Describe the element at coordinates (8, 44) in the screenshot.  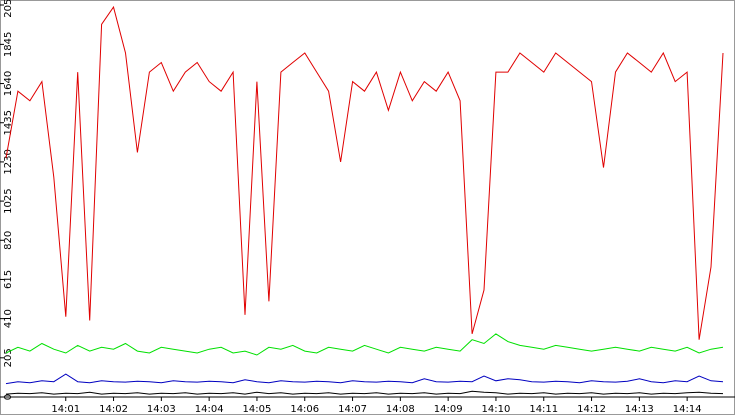
I see `y-tick-label: 1845` at that location.